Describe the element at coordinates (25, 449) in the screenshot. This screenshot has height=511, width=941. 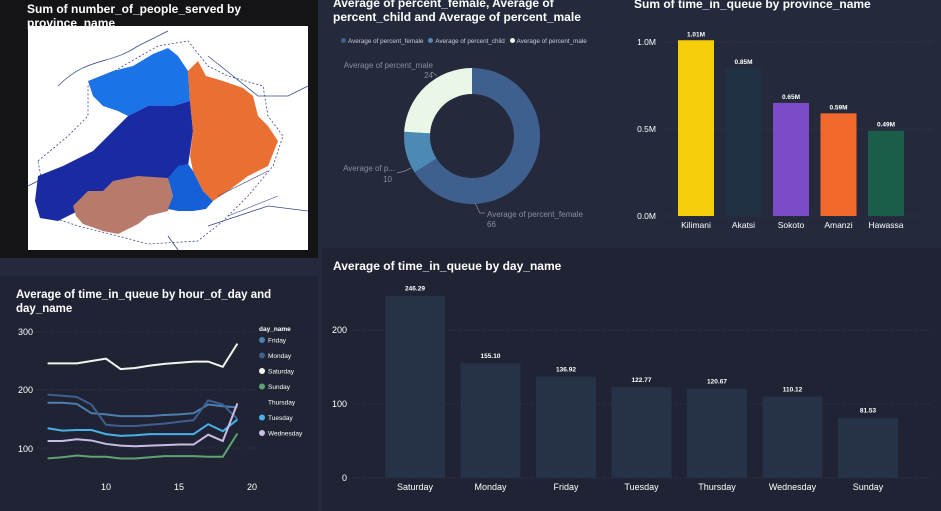
I see `line-ytick-100: 100` at that location.